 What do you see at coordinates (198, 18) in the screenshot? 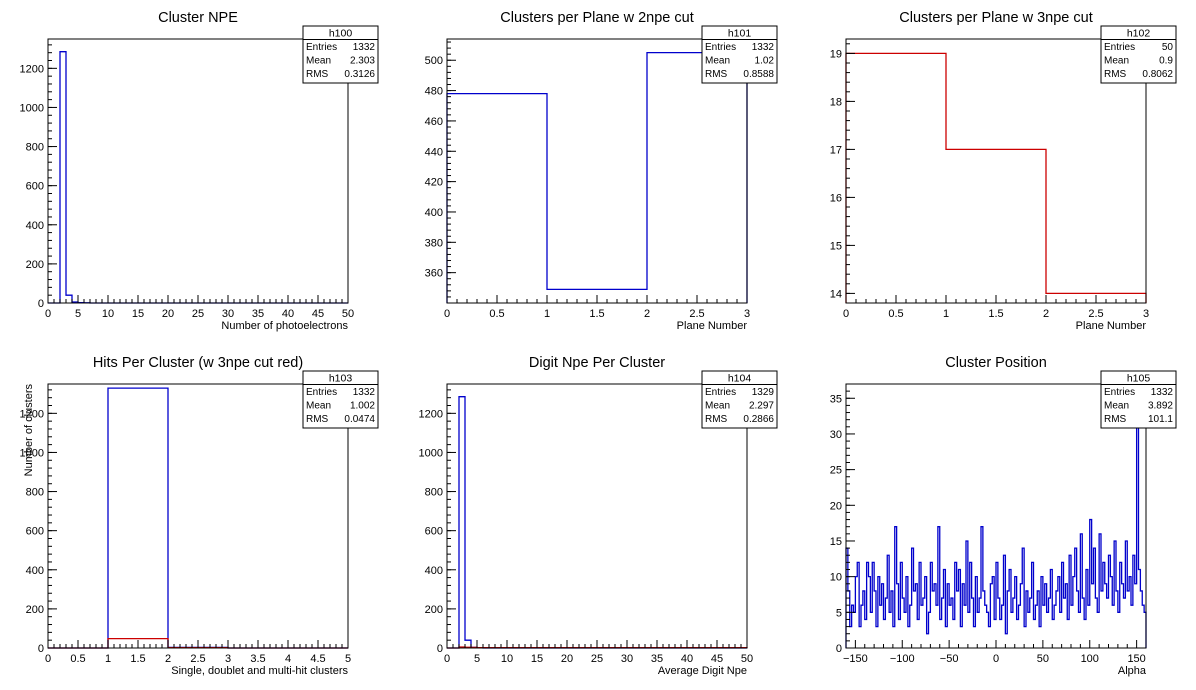
I see `histogram-title: Cluster NPE` at bounding box center [198, 18].